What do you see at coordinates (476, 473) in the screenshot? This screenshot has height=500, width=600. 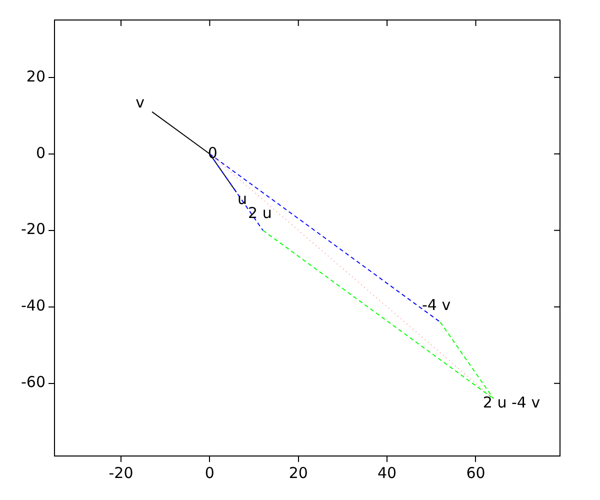 I see `x-tick-label: 60` at bounding box center [476, 473].